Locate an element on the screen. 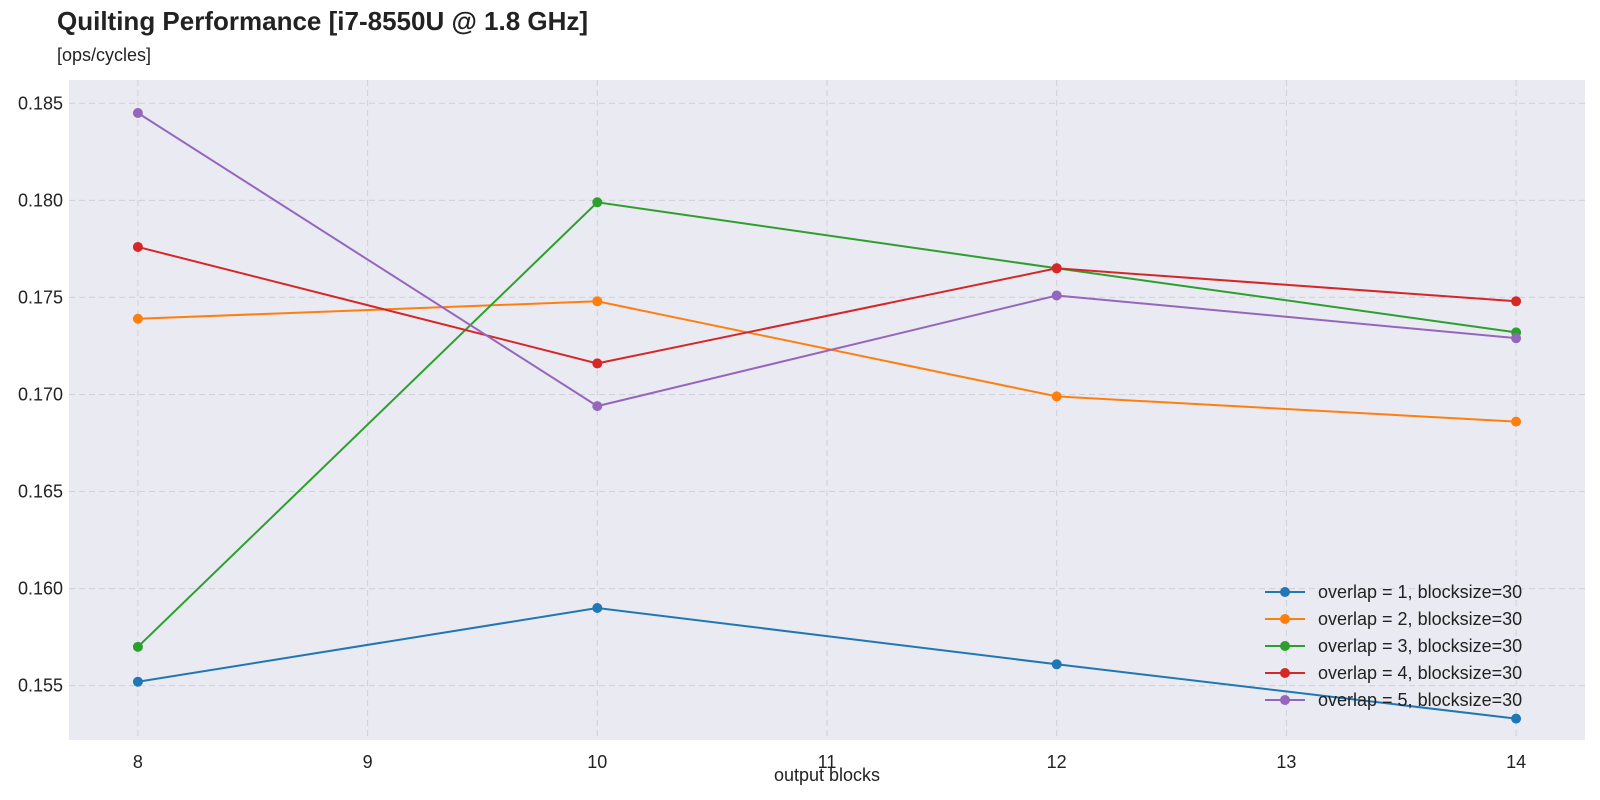 The image size is (1600, 800). x-tick-label: 13 is located at coordinates (1286, 762).